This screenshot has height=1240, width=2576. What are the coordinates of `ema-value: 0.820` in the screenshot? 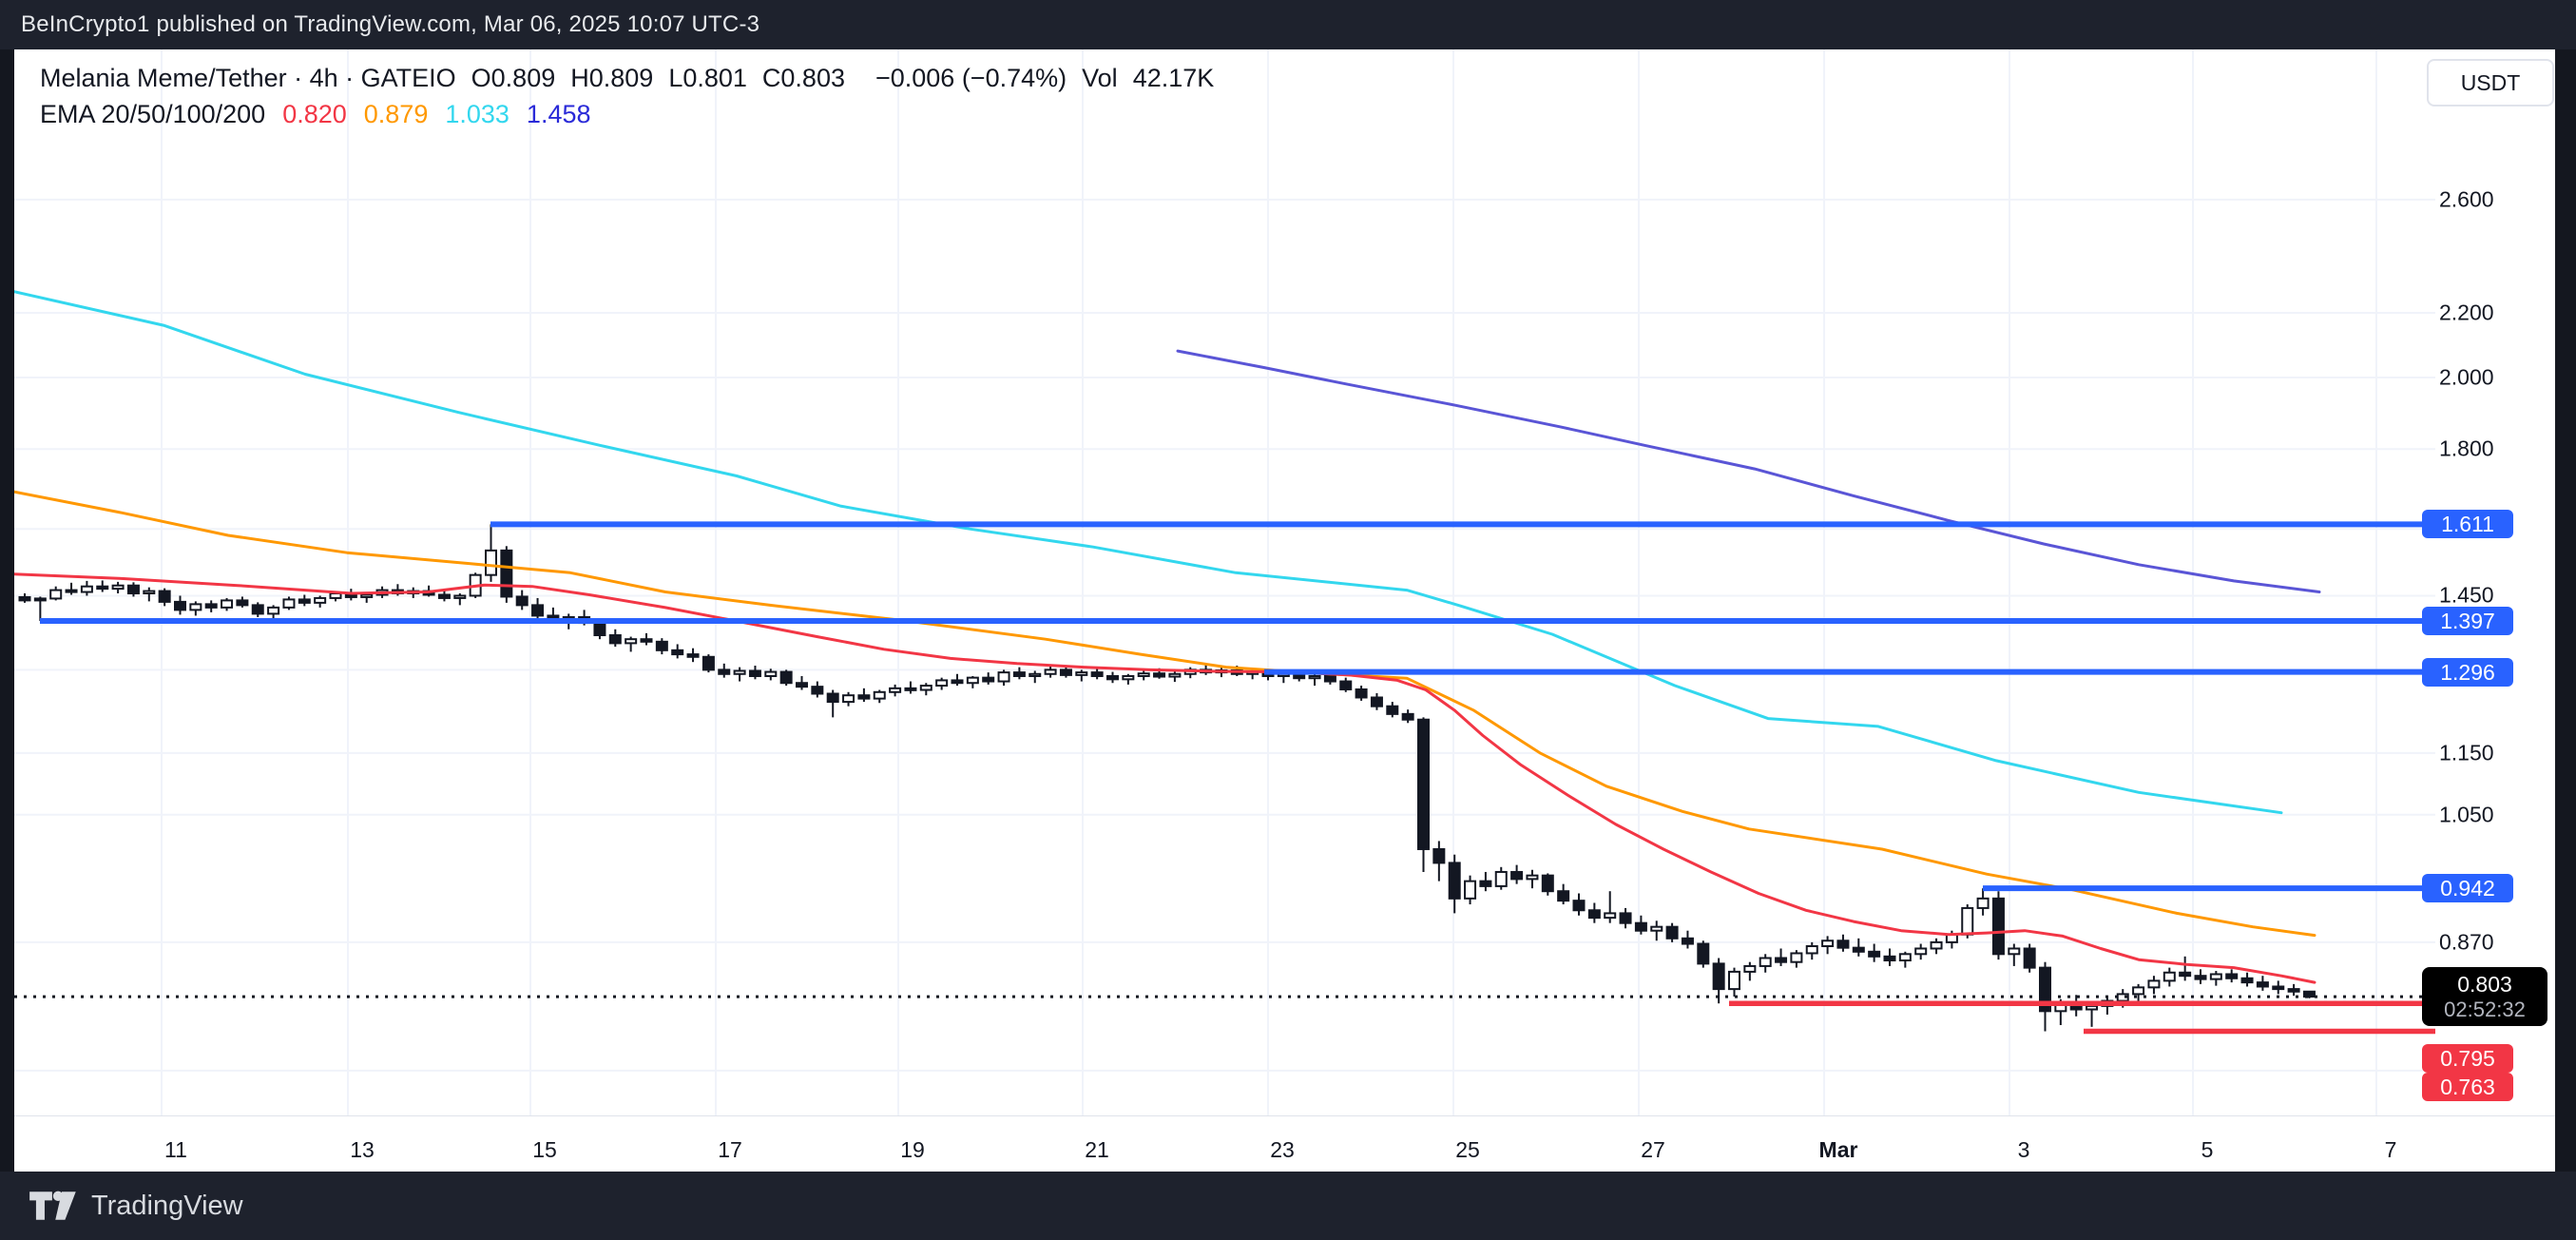 It's located at (314, 113).